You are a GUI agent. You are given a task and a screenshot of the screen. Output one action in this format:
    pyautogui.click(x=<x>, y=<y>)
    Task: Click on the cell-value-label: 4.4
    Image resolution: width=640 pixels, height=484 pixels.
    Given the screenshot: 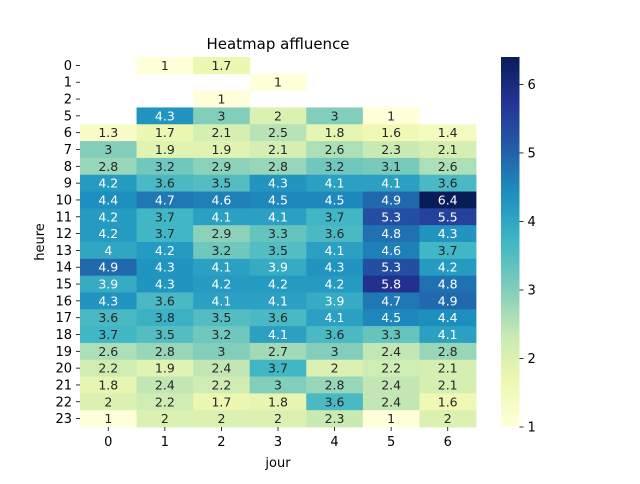 What is the action you would take?
    pyautogui.click(x=448, y=317)
    